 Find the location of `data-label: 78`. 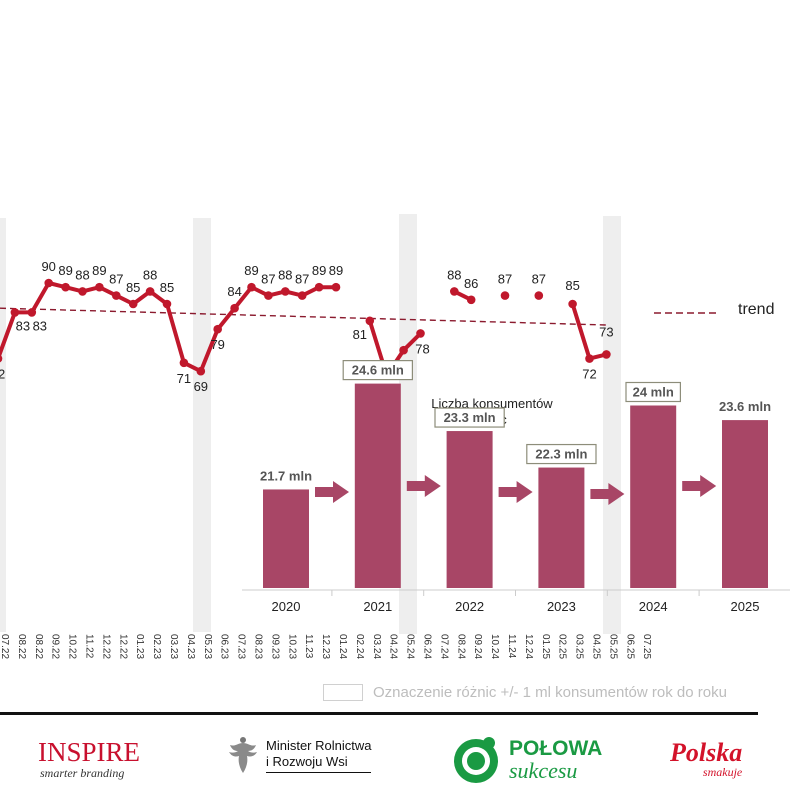

data-label: 78 is located at coordinates (422, 348).